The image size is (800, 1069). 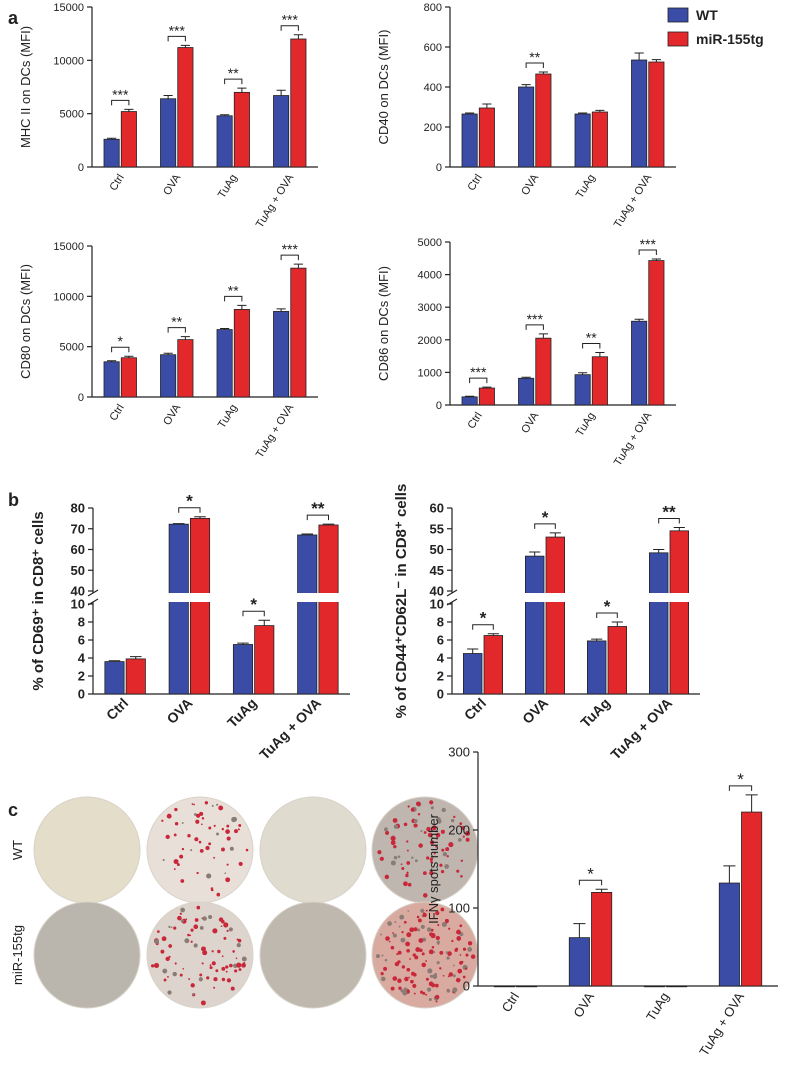 I want to click on legend-label: WT, so click(x=707, y=15).